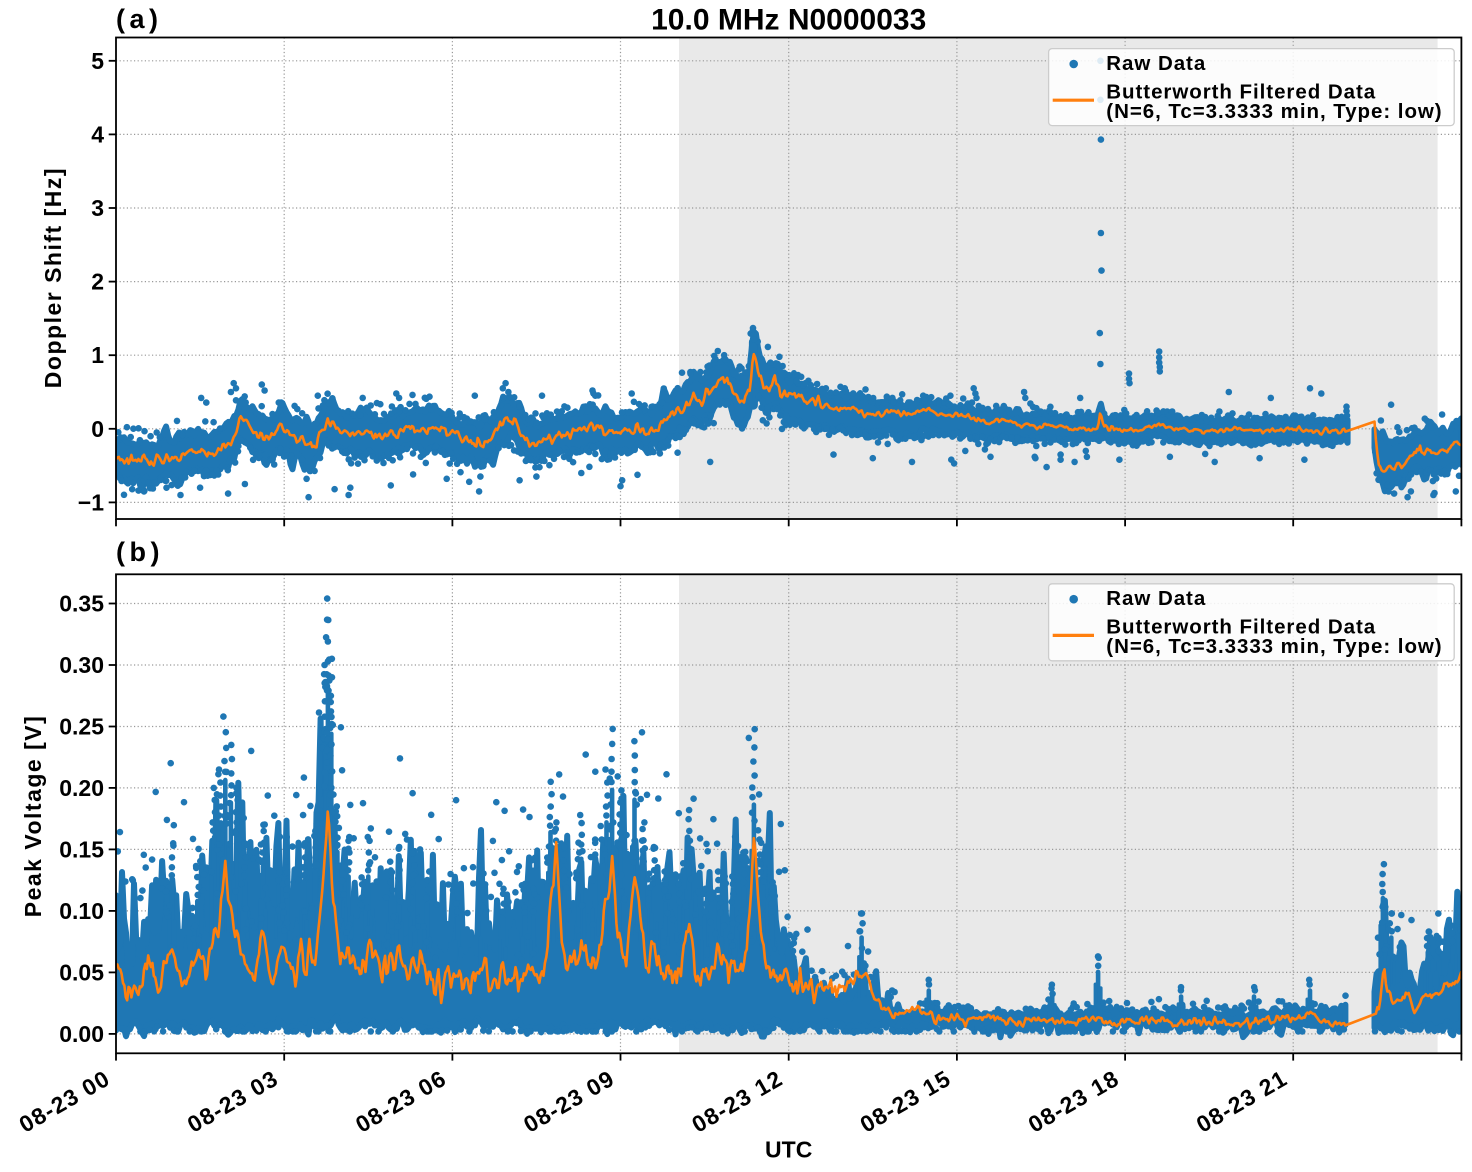 Image resolution: width=1472 pixels, height=1172 pixels. What do you see at coordinates (81, 665) in the screenshot?
I see `svg-text: 0.30` at bounding box center [81, 665].